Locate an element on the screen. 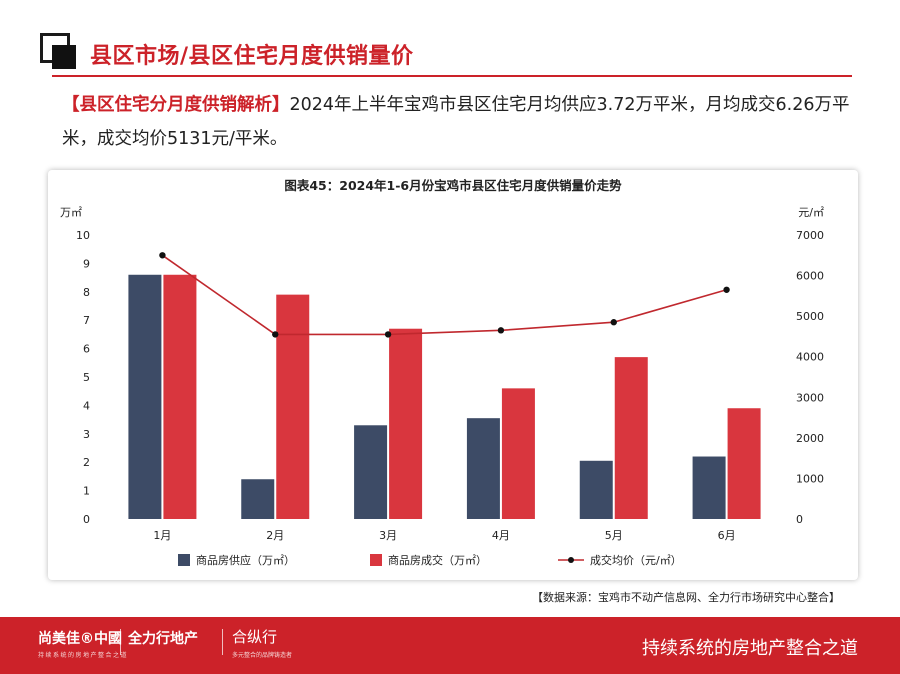  page-title: 县区市场/县区住宅月度供销量价 is located at coordinates (252, 56).